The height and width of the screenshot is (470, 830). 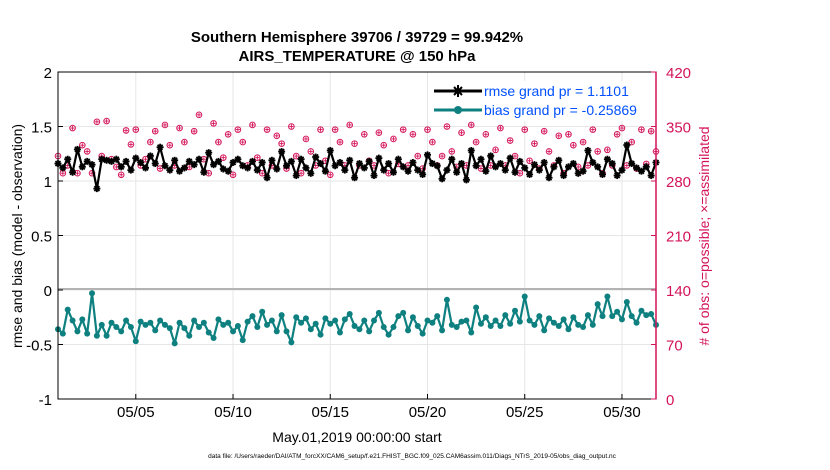 What do you see at coordinates (48, 73) in the screenshot?
I see `left-tick-label: 2` at bounding box center [48, 73].